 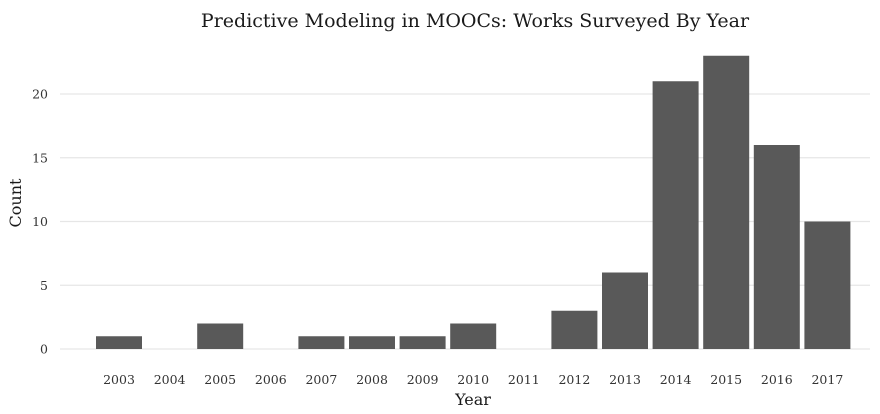 I want to click on bar-2003, so click(x=119, y=342).